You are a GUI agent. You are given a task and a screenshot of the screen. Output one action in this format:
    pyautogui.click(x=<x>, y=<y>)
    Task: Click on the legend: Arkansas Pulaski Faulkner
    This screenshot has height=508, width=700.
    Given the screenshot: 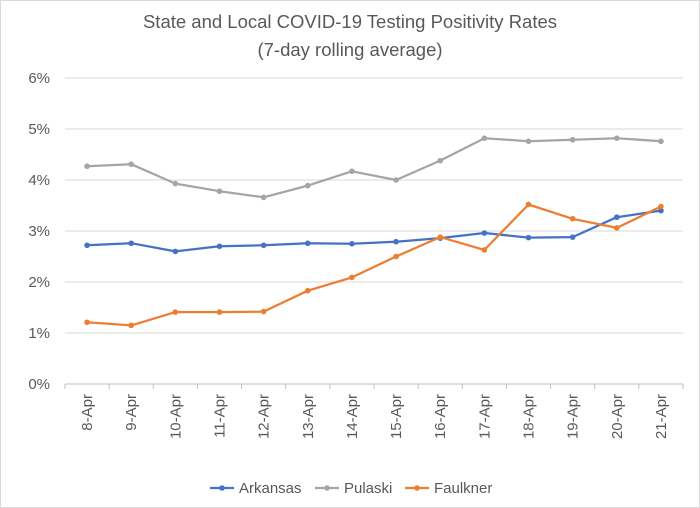 What is the action you would take?
    pyautogui.click(x=351, y=488)
    